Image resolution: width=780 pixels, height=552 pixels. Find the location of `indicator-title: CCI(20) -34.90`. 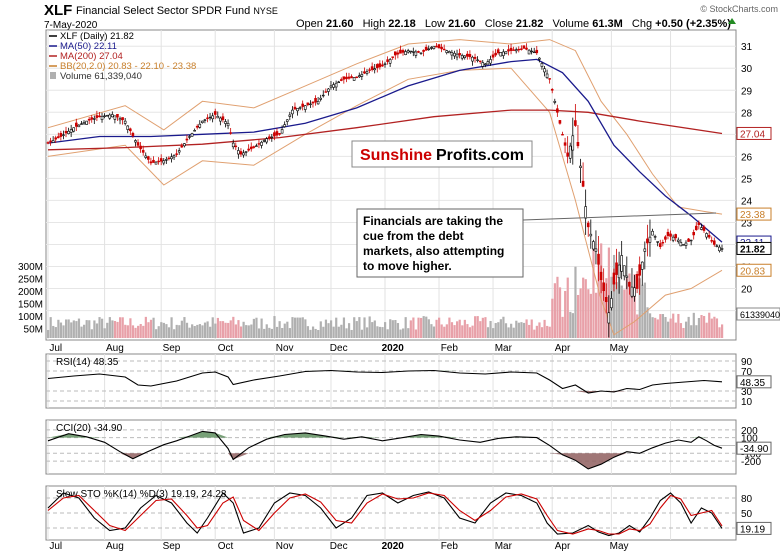

indicator-title: CCI(20) -34.90 is located at coordinates (89, 428).